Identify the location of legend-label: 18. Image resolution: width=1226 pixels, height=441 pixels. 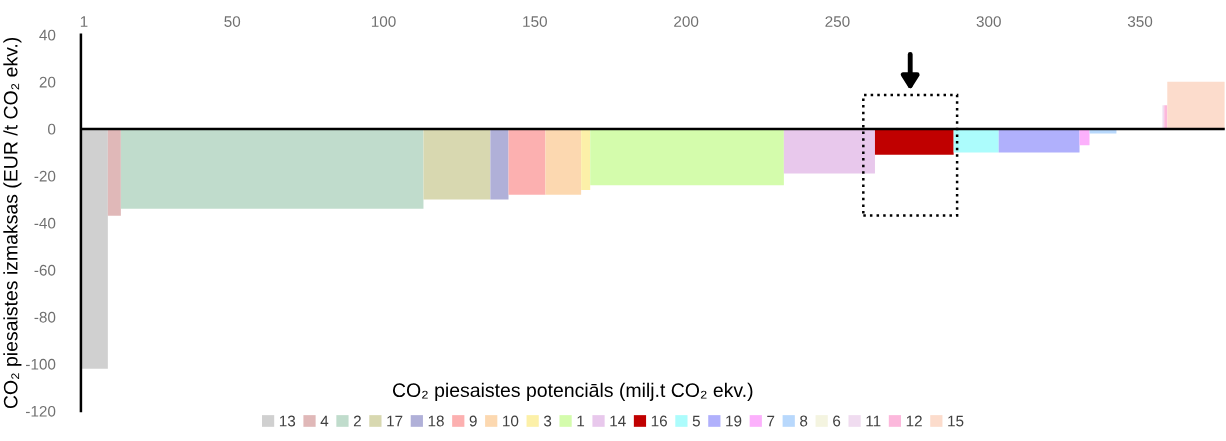
(436, 421).